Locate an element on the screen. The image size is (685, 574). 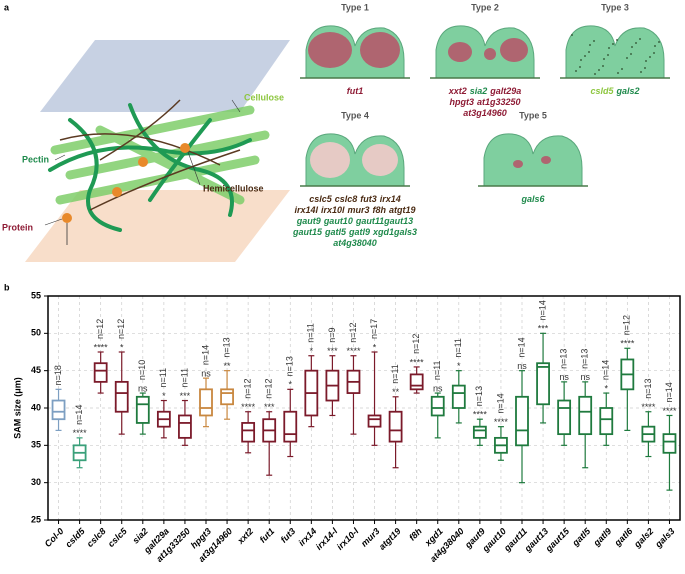
n-label: n=17 is located at coordinates (374, 329).